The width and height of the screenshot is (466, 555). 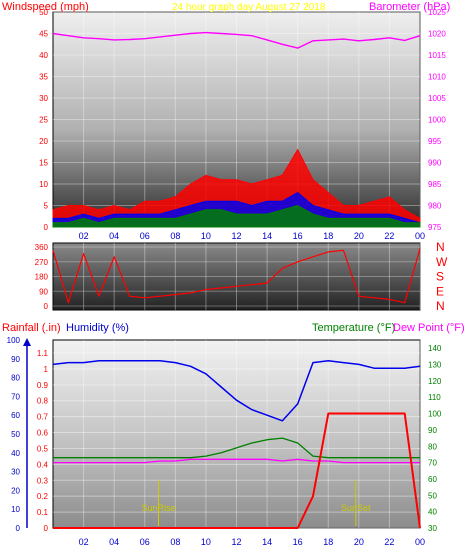 What do you see at coordinates (43, 480) in the screenshot?
I see `rainfall-tick-label: 0.3` at bounding box center [43, 480].